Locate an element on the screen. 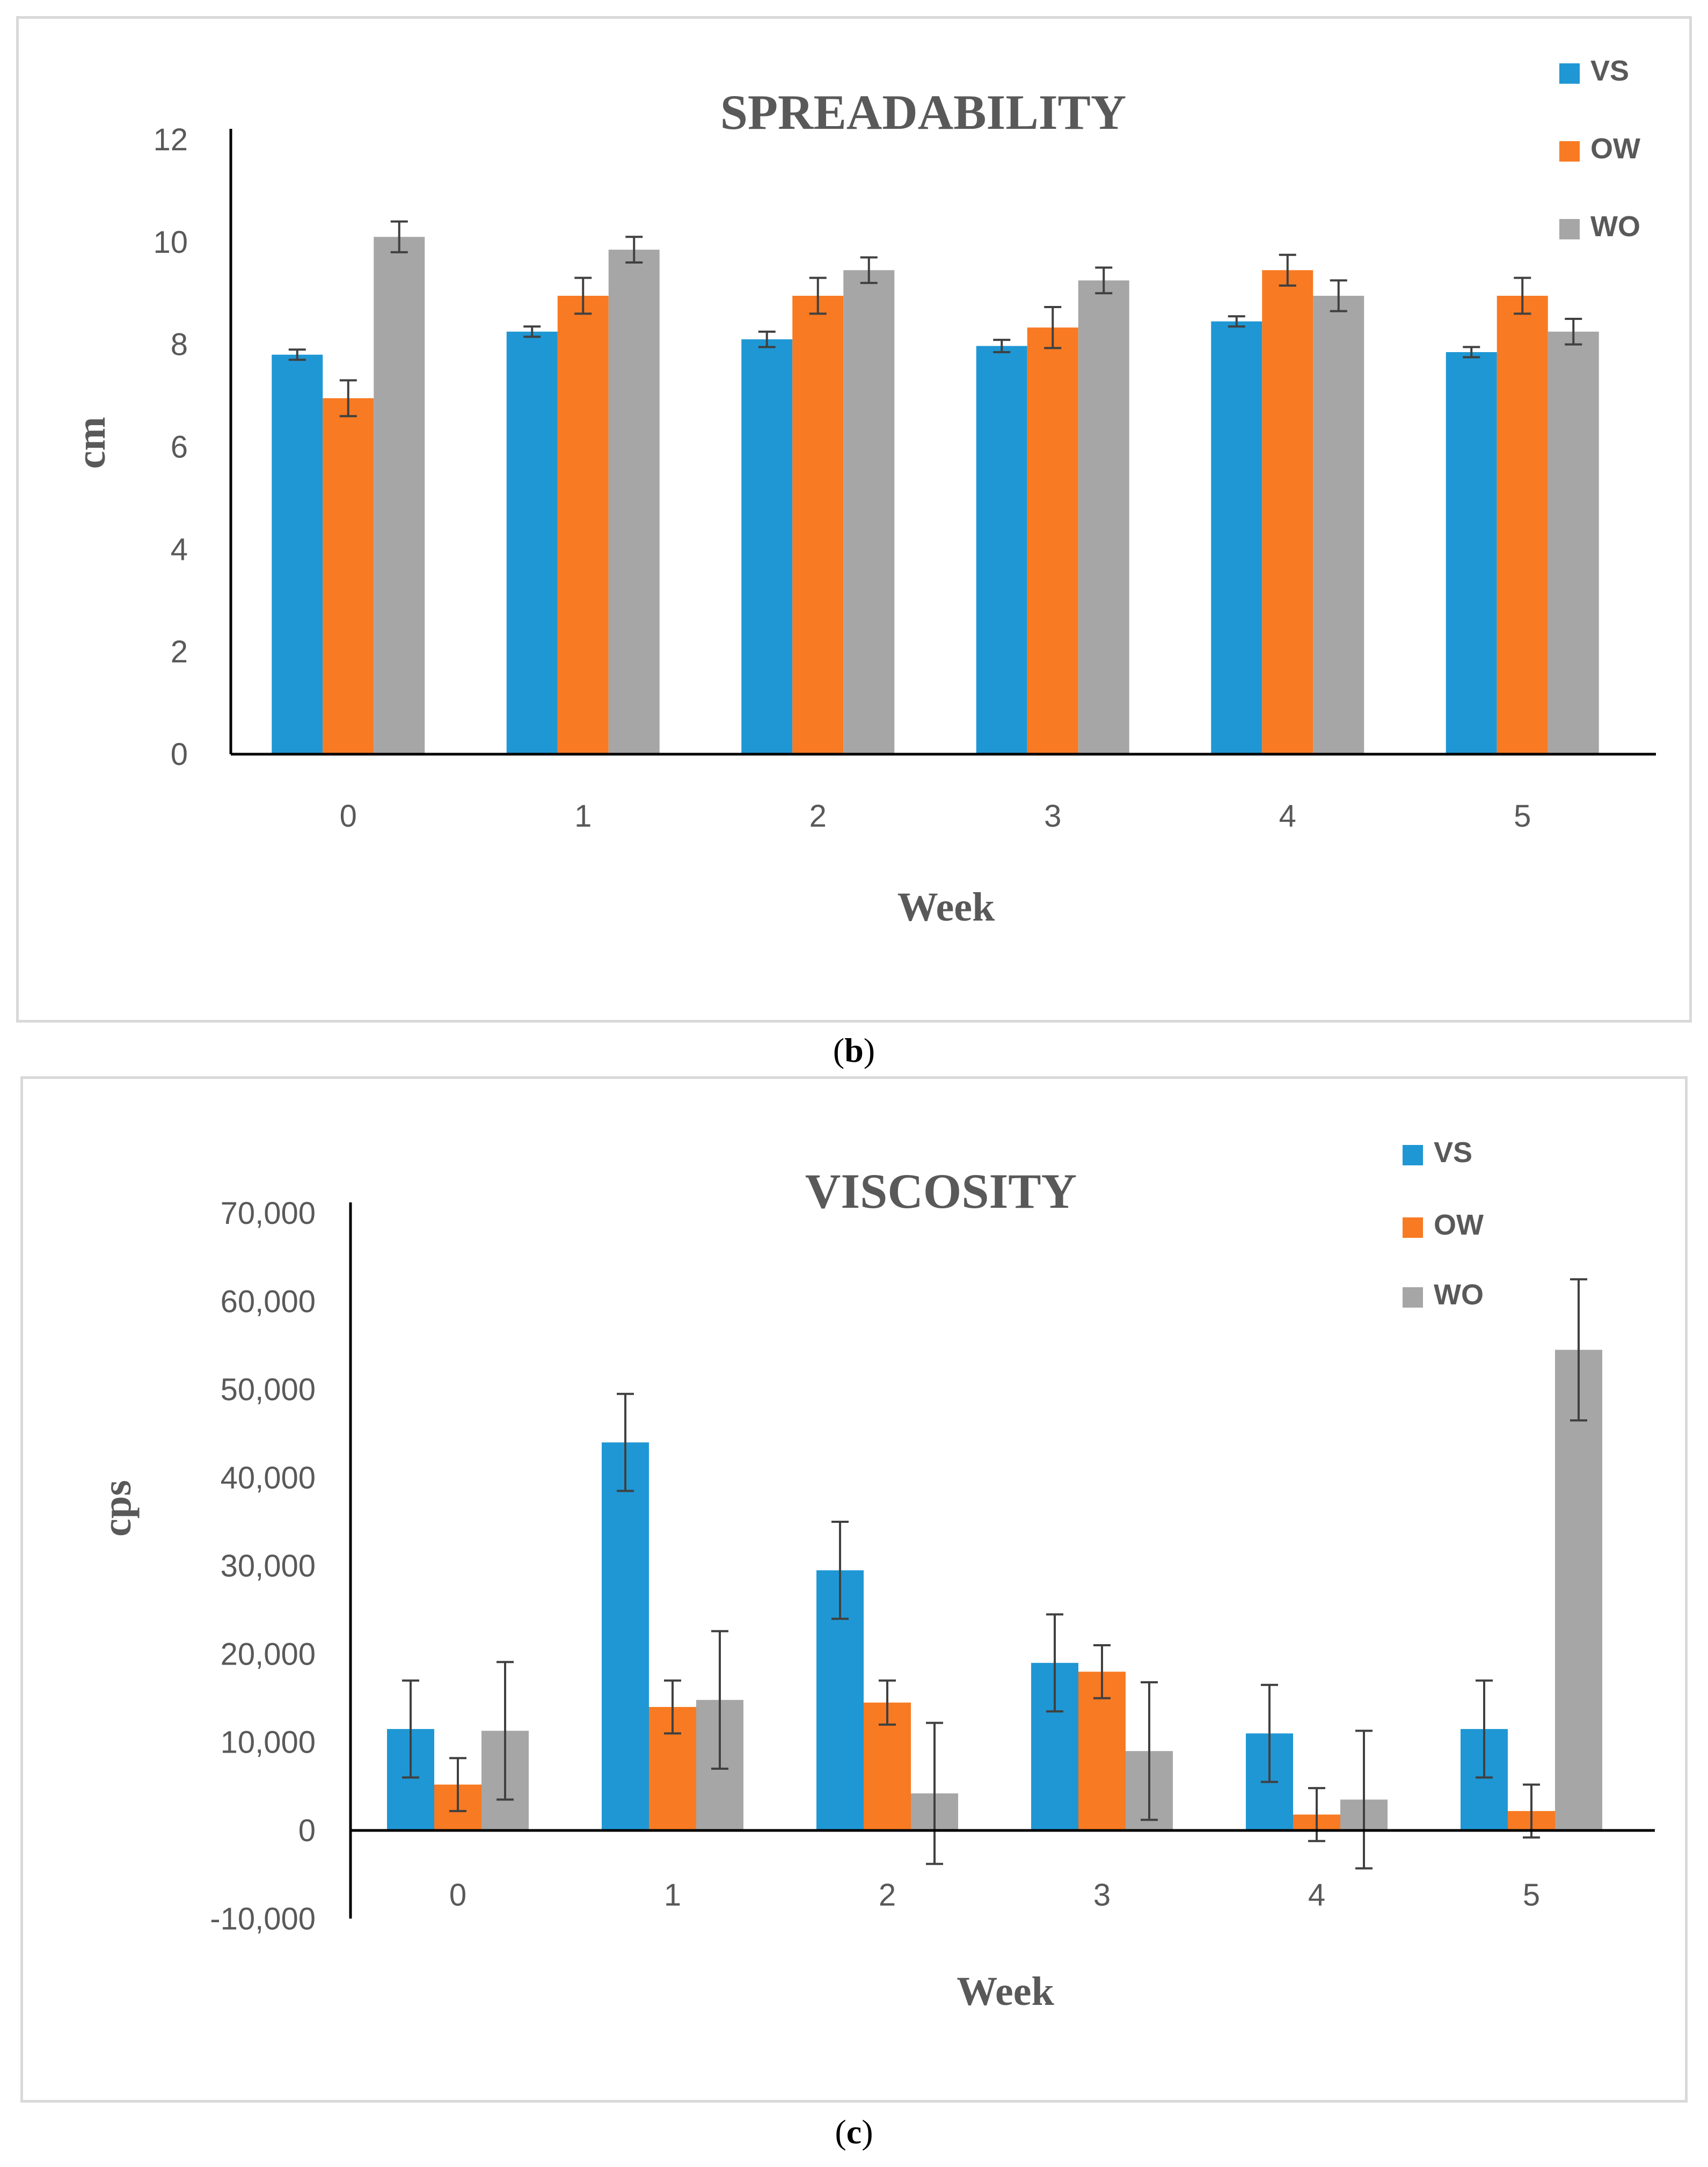  y-tick-label: 10,000 is located at coordinates (268, 1742).